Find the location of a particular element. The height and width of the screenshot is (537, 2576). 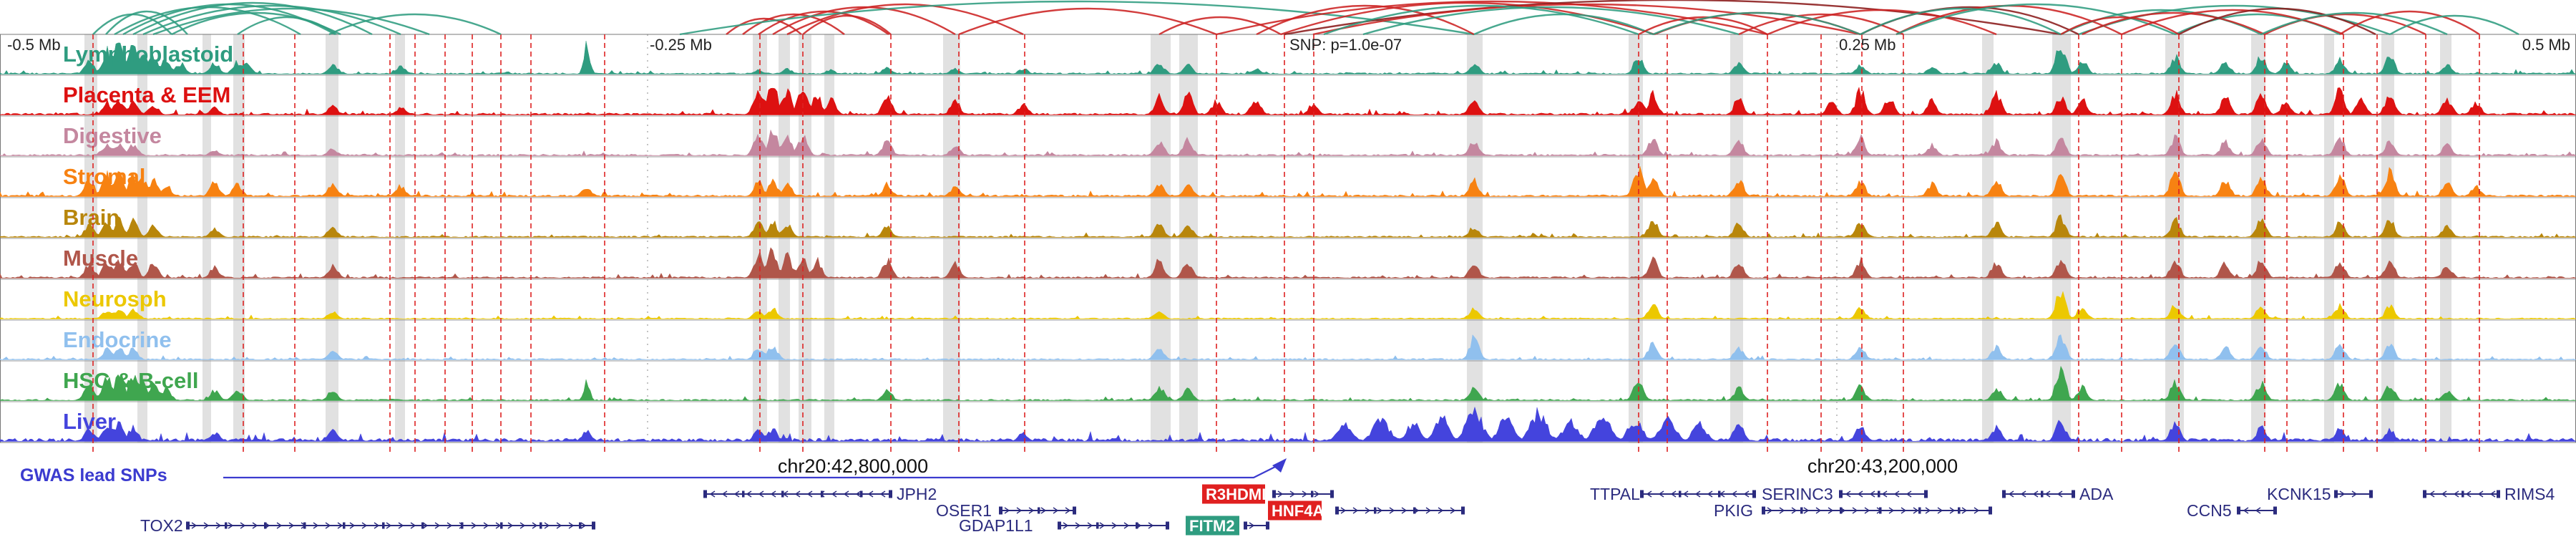

gene-label-rims4: RIMS4 is located at coordinates (2529, 494).